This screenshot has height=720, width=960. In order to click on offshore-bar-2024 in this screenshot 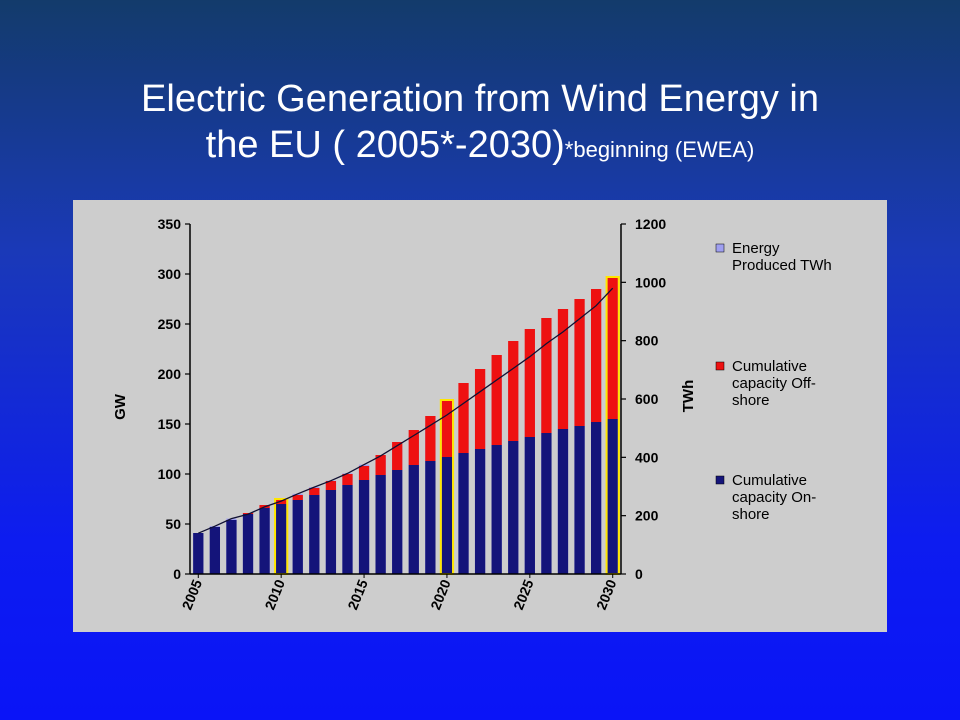, I will do `click(513, 391)`.